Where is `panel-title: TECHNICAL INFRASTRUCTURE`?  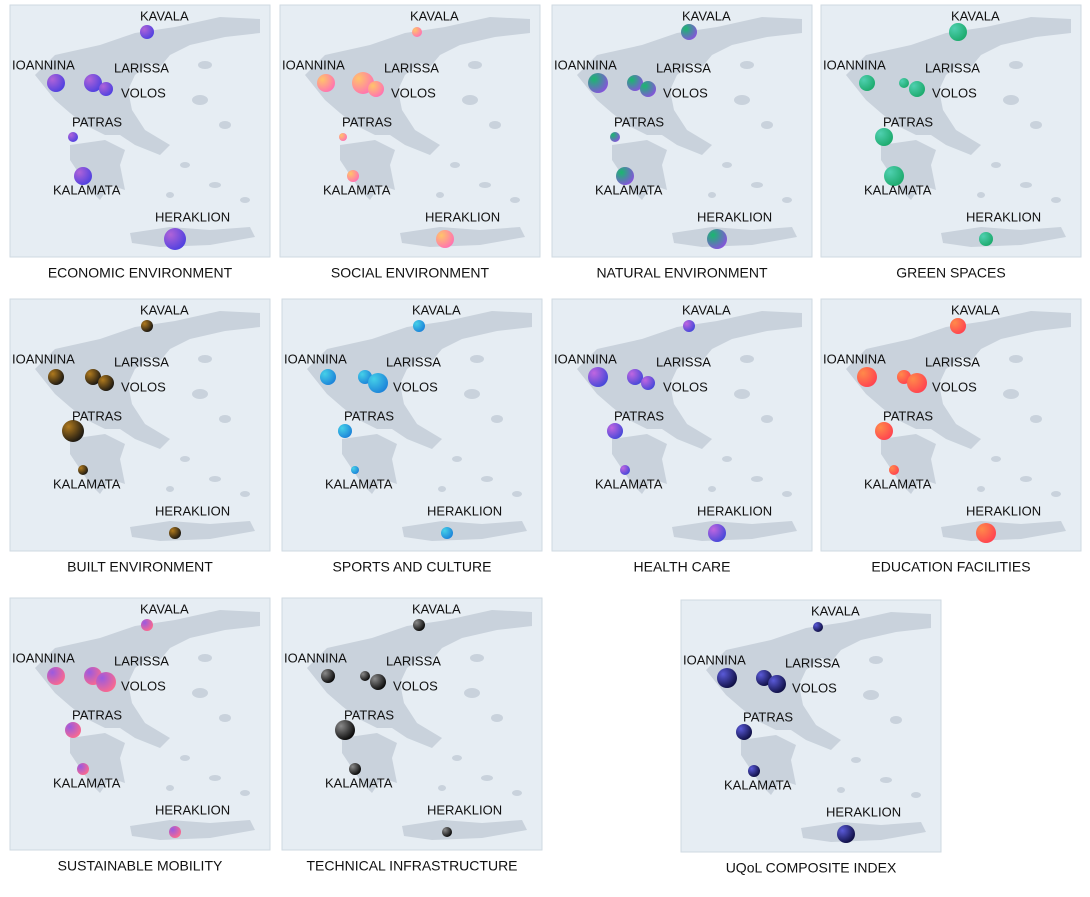 panel-title: TECHNICAL INFRASTRUCTURE is located at coordinates (411, 866).